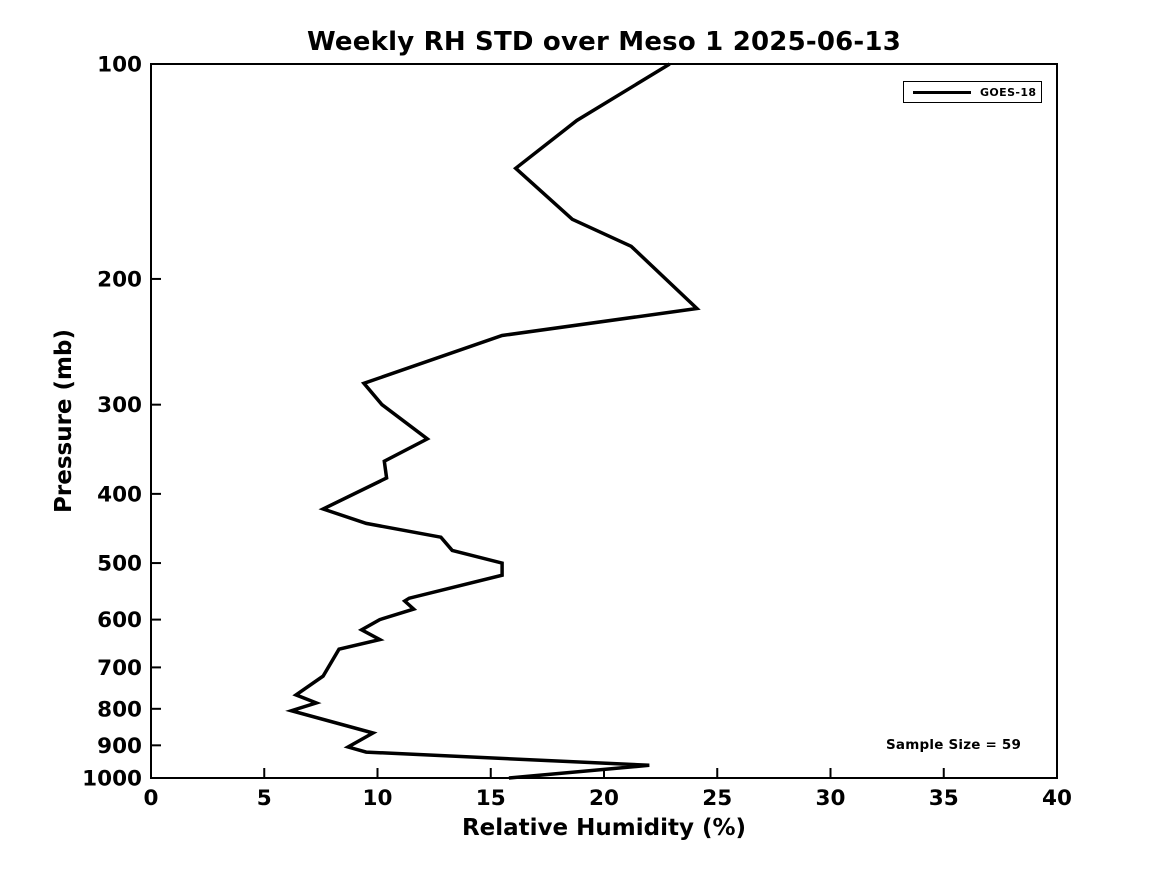 Image resolution: width=1167 pixels, height=875 pixels. I want to click on y-tick-label: 700, so click(119, 668).